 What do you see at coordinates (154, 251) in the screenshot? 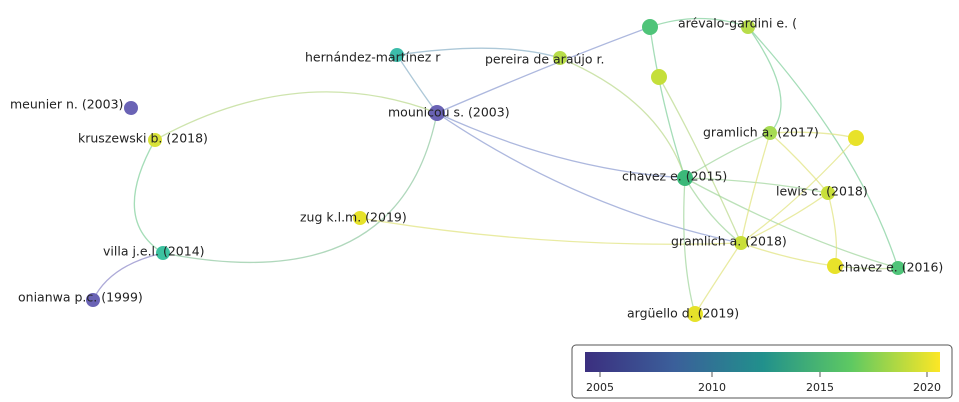
I see `node-label: villa j.e.l. (2014)` at bounding box center [154, 251].